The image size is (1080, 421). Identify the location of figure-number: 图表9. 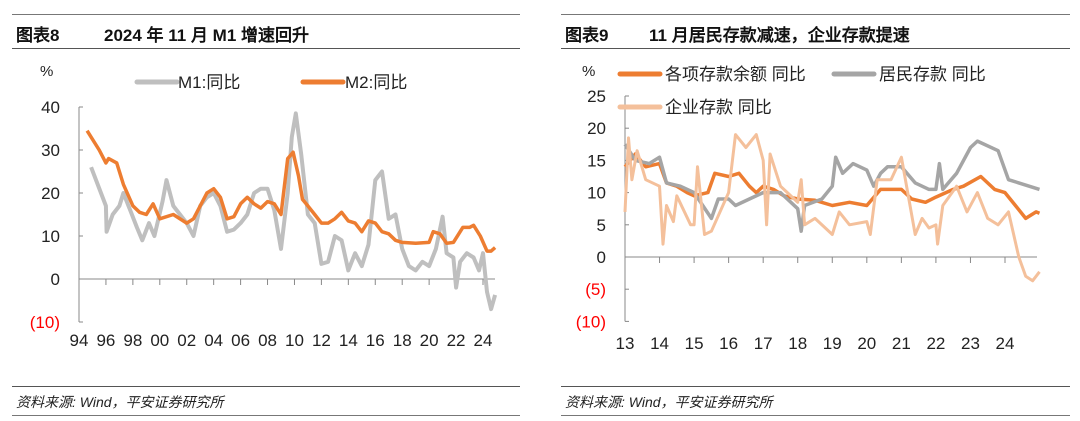
(587, 35).